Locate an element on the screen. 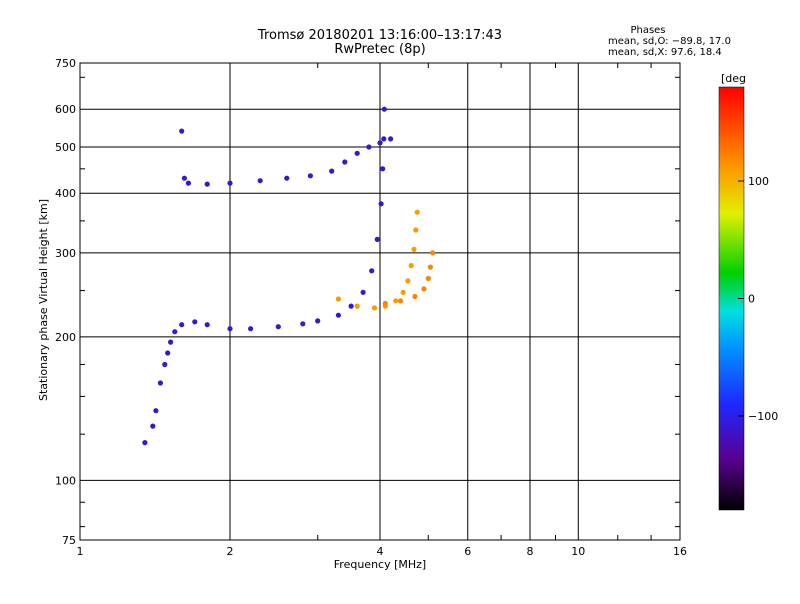 The width and height of the screenshot is (800, 604). x-tick-label: 2 is located at coordinates (230, 551).